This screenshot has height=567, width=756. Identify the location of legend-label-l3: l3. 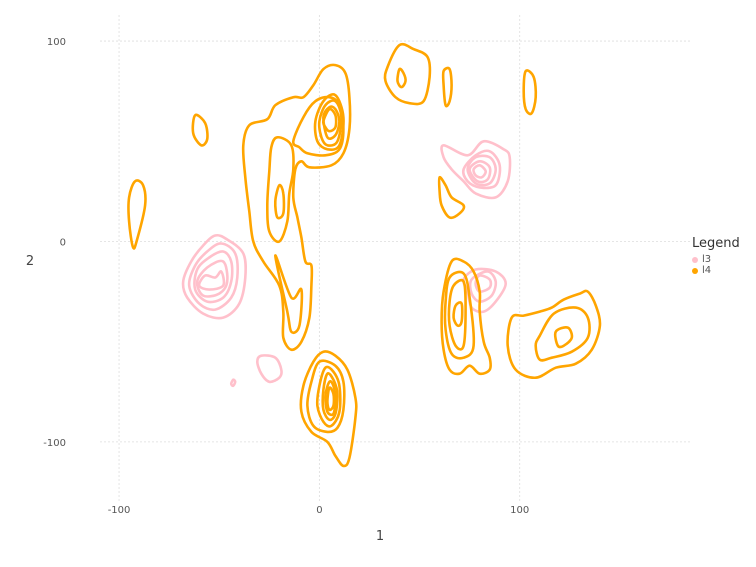
(707, 259).